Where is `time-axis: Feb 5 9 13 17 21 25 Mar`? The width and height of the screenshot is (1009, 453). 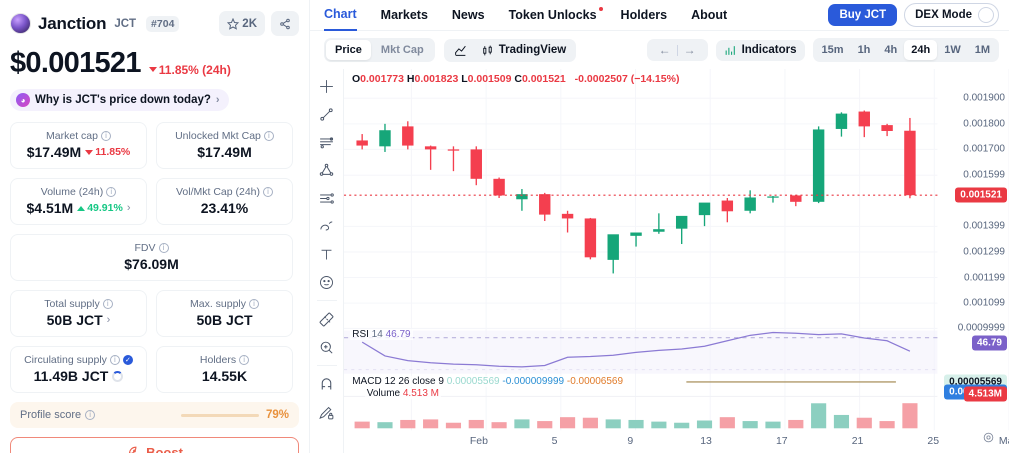
time-axis: Feb 5 9 13 17 21 25 Mar is located at coordinates (676, 442).